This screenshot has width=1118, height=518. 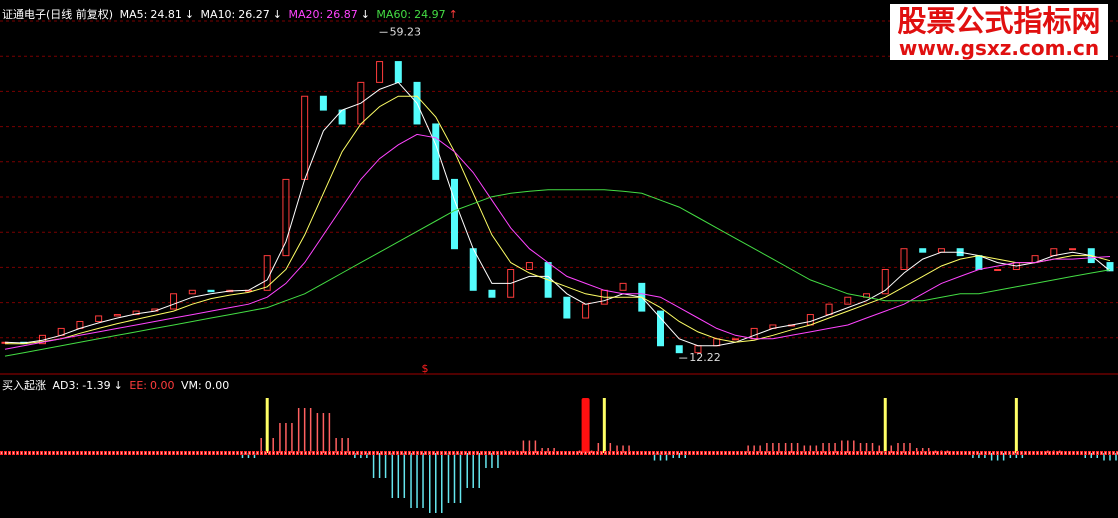 I want to click on rise-signal, so click(x=585, y=425).